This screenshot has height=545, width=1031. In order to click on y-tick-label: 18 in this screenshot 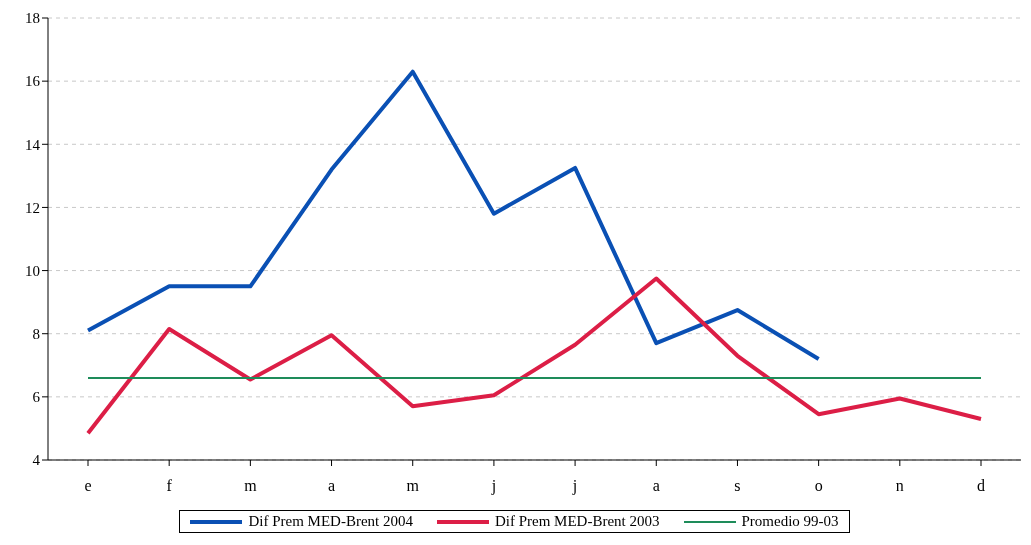, I will do `click(32, 18)`.